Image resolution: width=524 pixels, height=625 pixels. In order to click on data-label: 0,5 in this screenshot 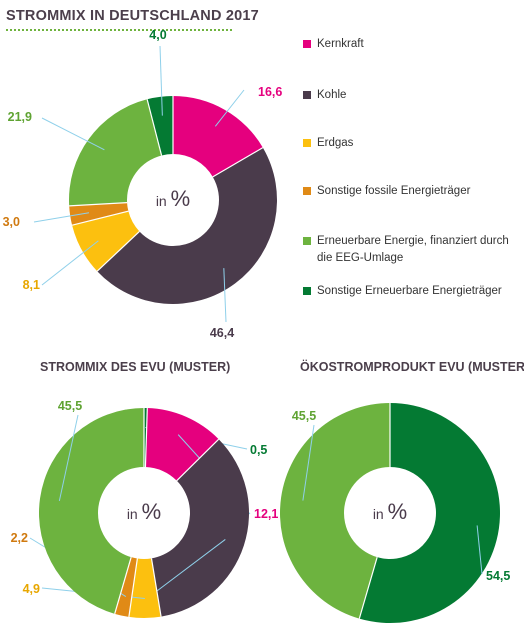, I will do `click(258, 450)`.